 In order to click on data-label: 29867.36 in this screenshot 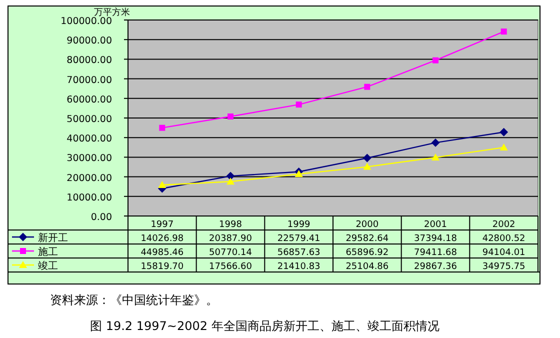, I will do `click(436, 267)`.